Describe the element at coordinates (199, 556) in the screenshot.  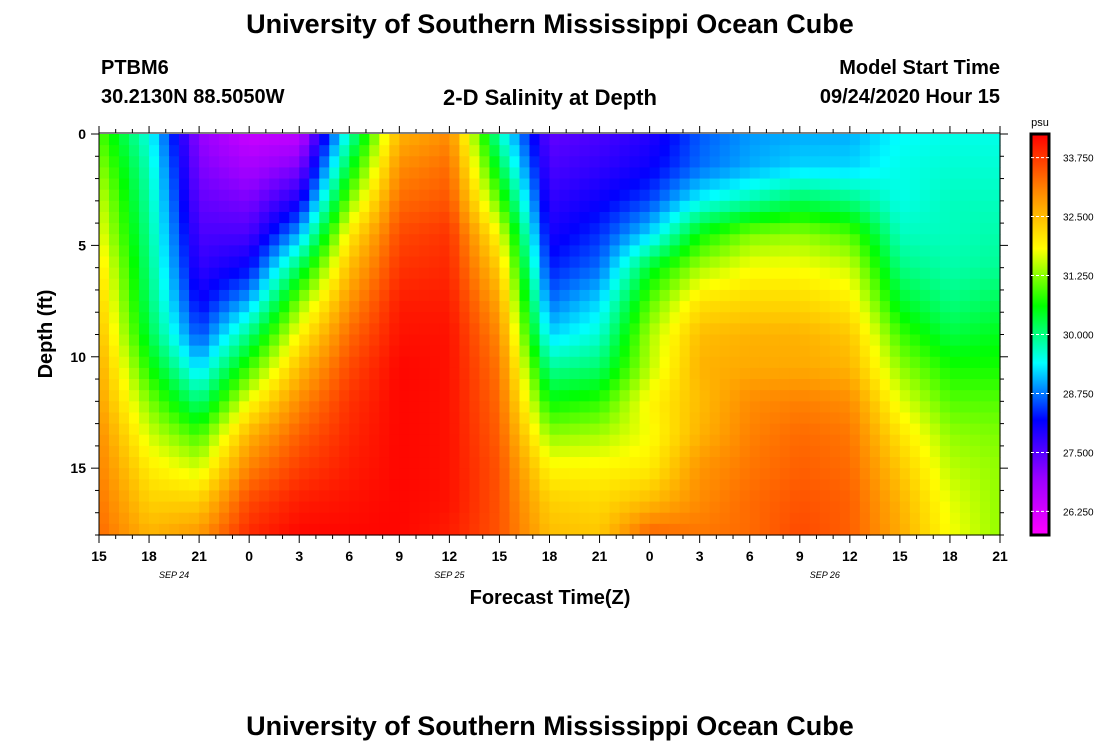
I see `x-tick-label: 21` at that location.